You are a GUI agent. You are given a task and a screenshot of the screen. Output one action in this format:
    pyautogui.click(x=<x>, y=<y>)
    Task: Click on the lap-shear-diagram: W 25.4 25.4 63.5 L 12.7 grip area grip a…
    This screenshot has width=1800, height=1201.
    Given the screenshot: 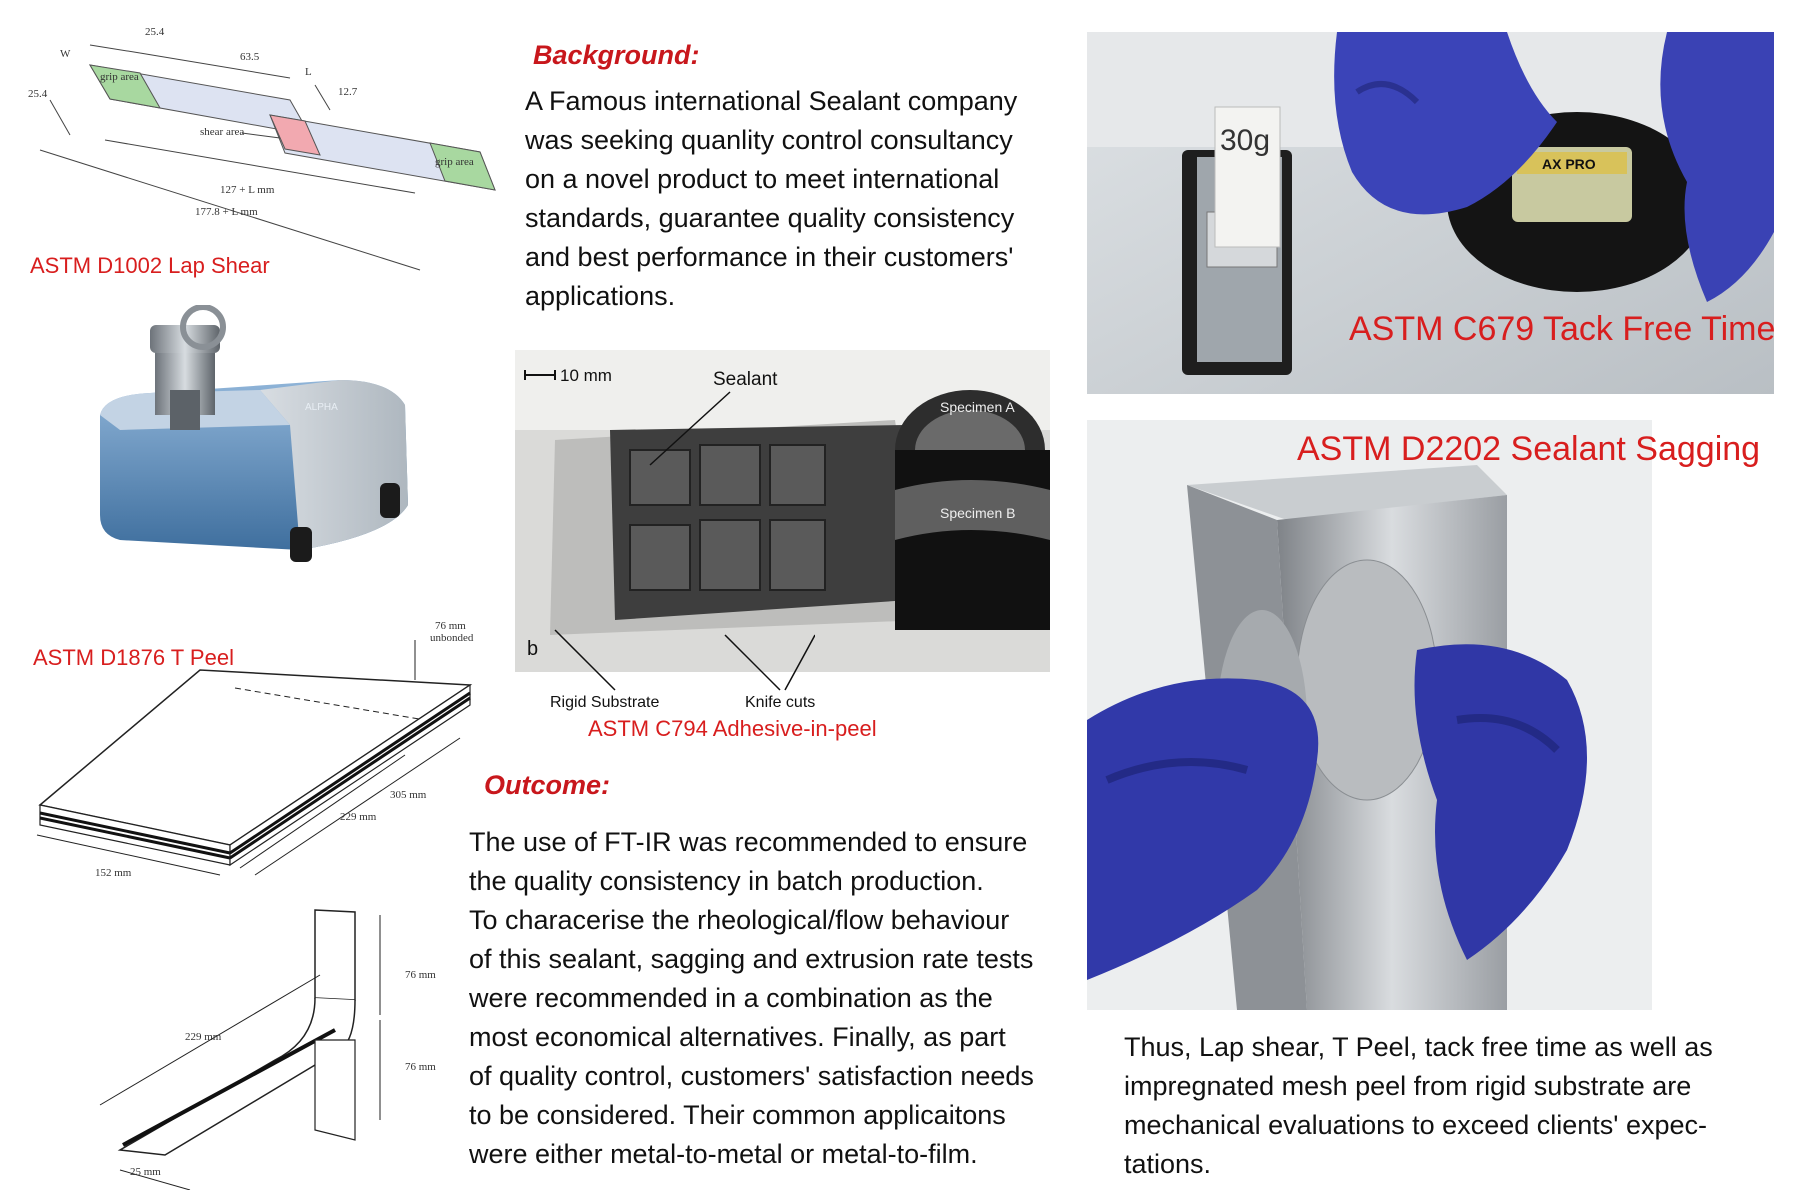 What is the action you would take?
    pyautogui.click(x=262, y=148)
    